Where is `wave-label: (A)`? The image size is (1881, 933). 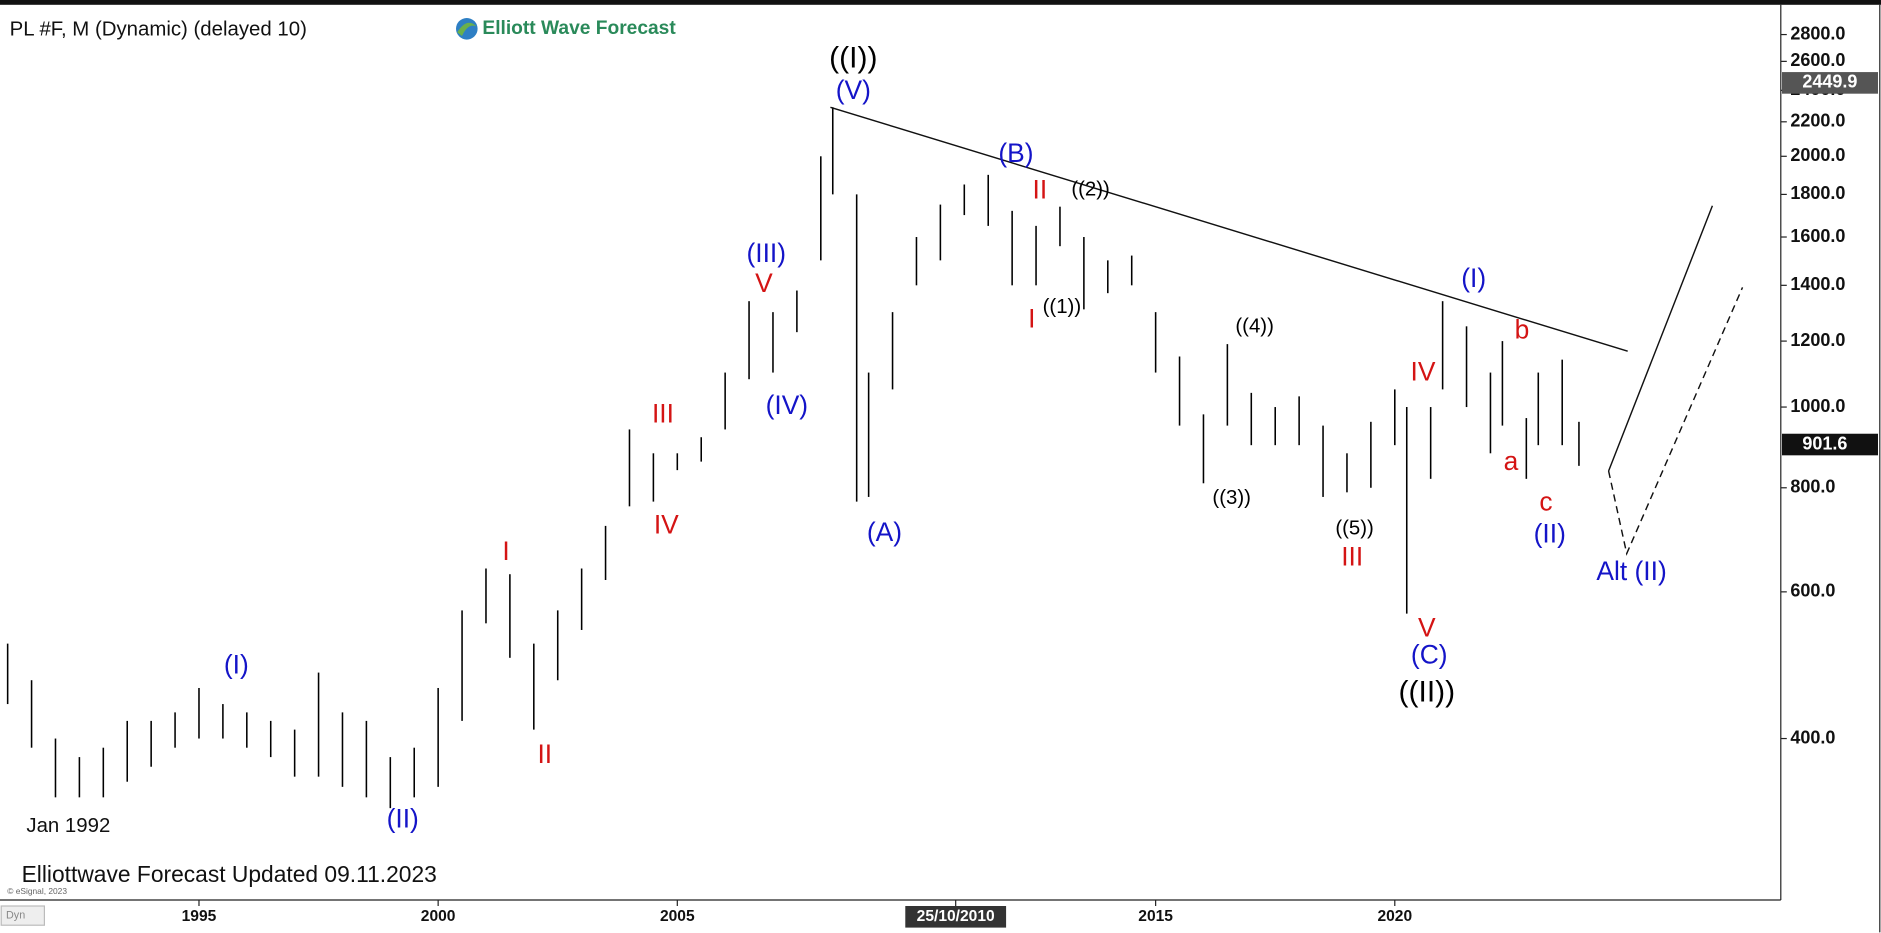
wave-label: (A) is located at coordinates (884, 532).